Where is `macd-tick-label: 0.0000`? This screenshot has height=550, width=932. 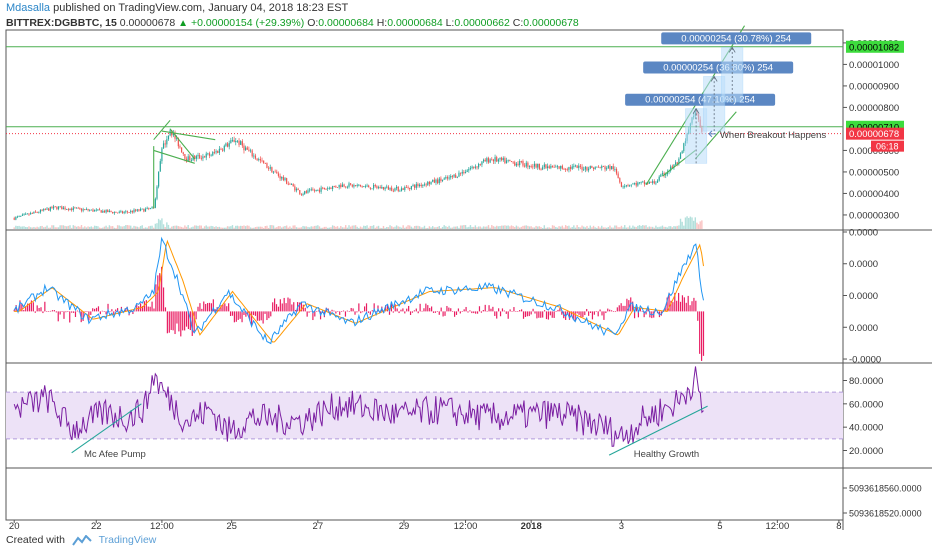
macd-tick-label: 0.0000 is located at coordinates (863, 328).